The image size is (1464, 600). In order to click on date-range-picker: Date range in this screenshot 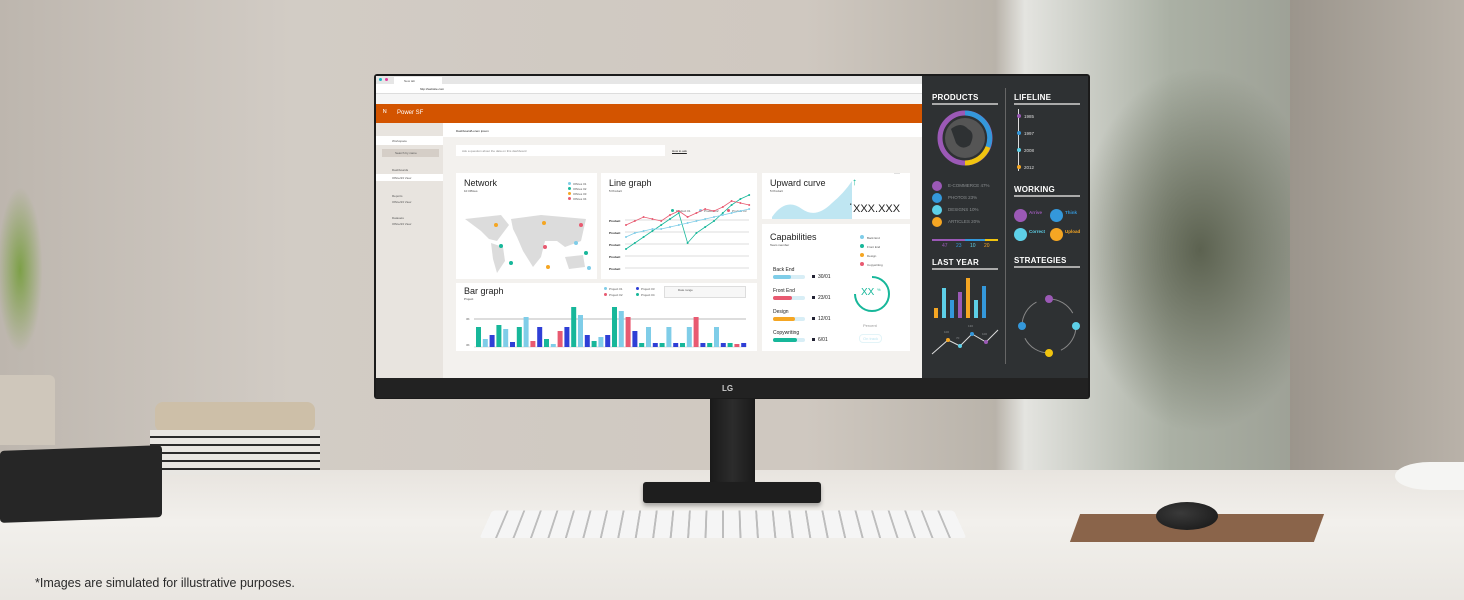, I will do `click(705, 292)`.